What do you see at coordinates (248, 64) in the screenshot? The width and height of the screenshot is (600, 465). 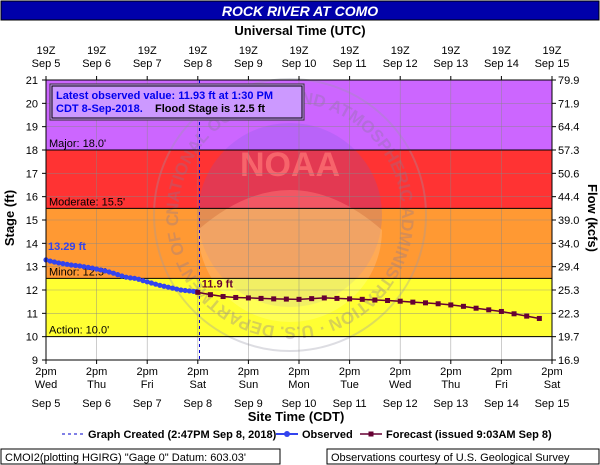 I see `top-tick-date: Sep 9` at bounding box center [248, 64].